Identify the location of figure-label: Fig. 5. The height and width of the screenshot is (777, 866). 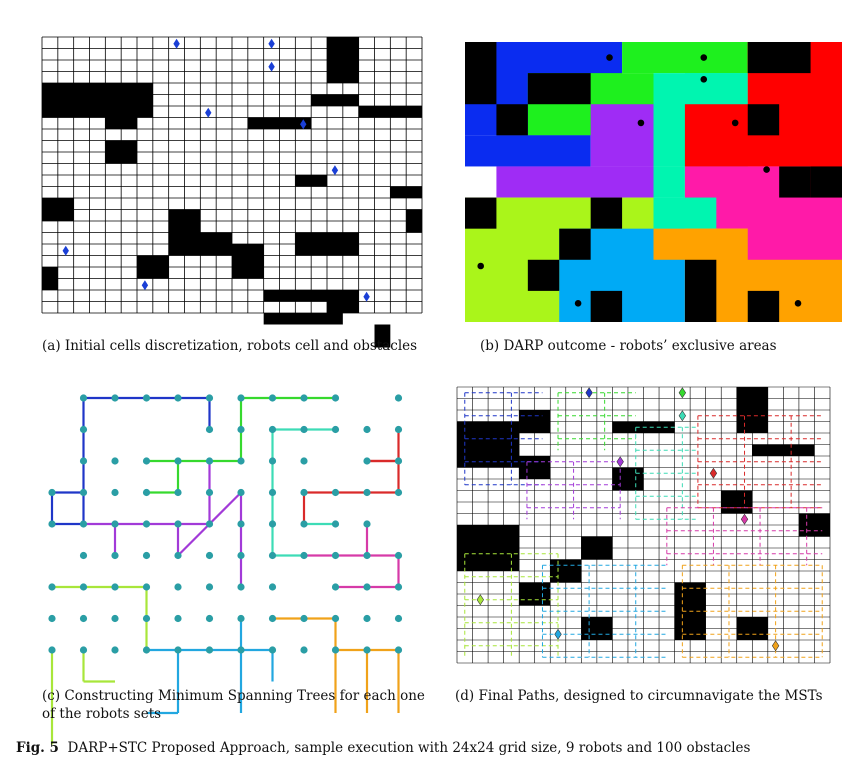
(37, 748).